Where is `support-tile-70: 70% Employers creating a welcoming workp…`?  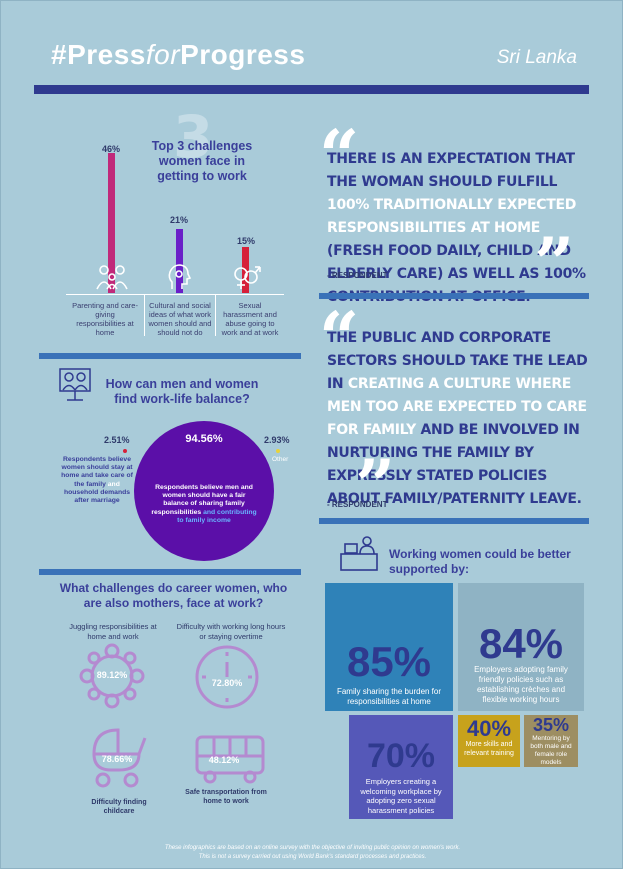
support-tile-70: 70% Employers creating a welcoming workp… is located at coordinates (401, 767).